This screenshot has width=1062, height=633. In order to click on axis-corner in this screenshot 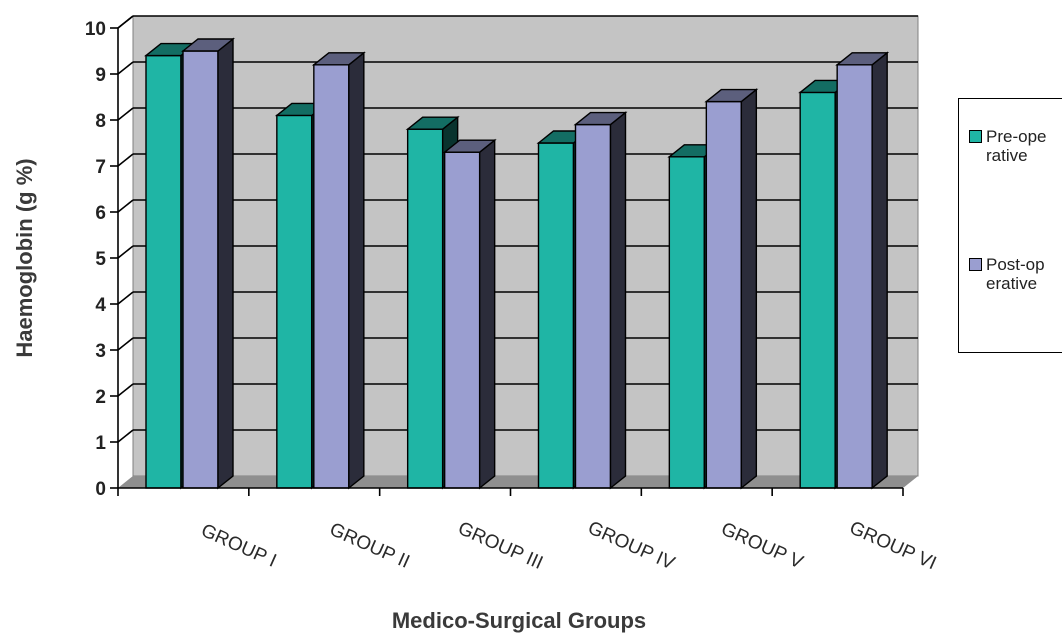, I will do `click(125, 22)`.